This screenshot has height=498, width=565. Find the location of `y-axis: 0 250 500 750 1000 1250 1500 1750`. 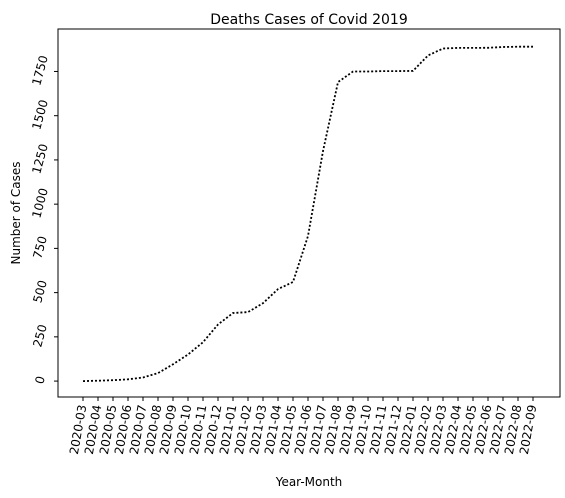

y-axis: 0 250 500 750 1000 1250 1500 1750 is located at coordinates (43, 220).